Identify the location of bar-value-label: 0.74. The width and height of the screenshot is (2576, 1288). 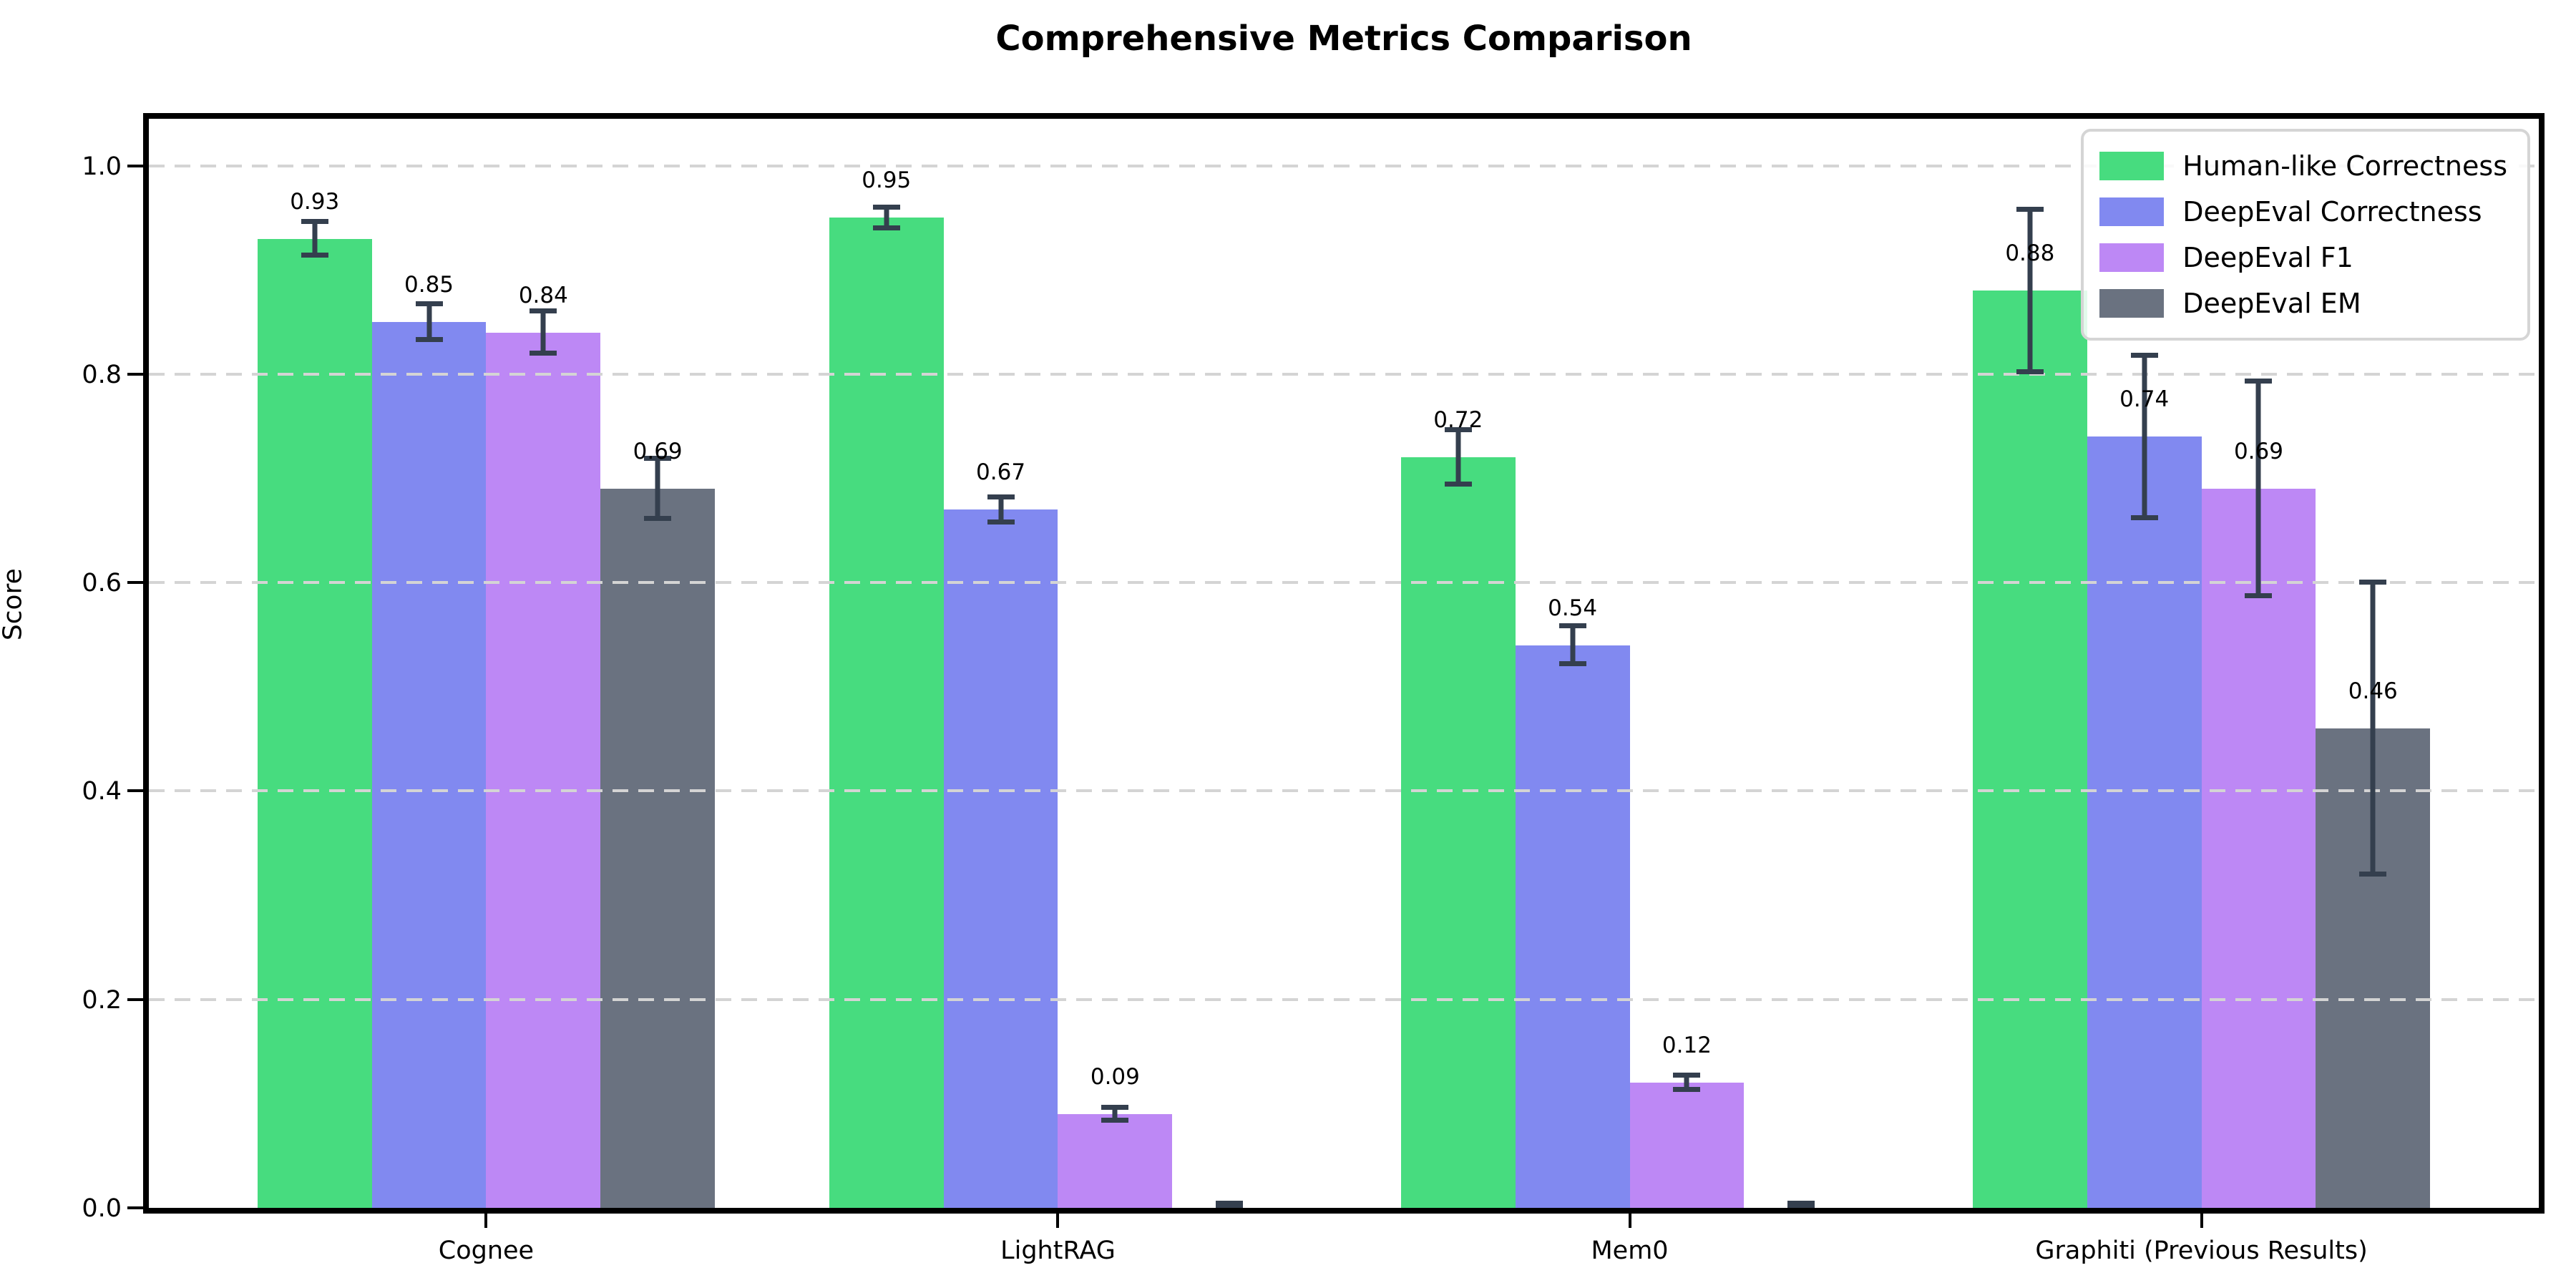
(2144, 399).